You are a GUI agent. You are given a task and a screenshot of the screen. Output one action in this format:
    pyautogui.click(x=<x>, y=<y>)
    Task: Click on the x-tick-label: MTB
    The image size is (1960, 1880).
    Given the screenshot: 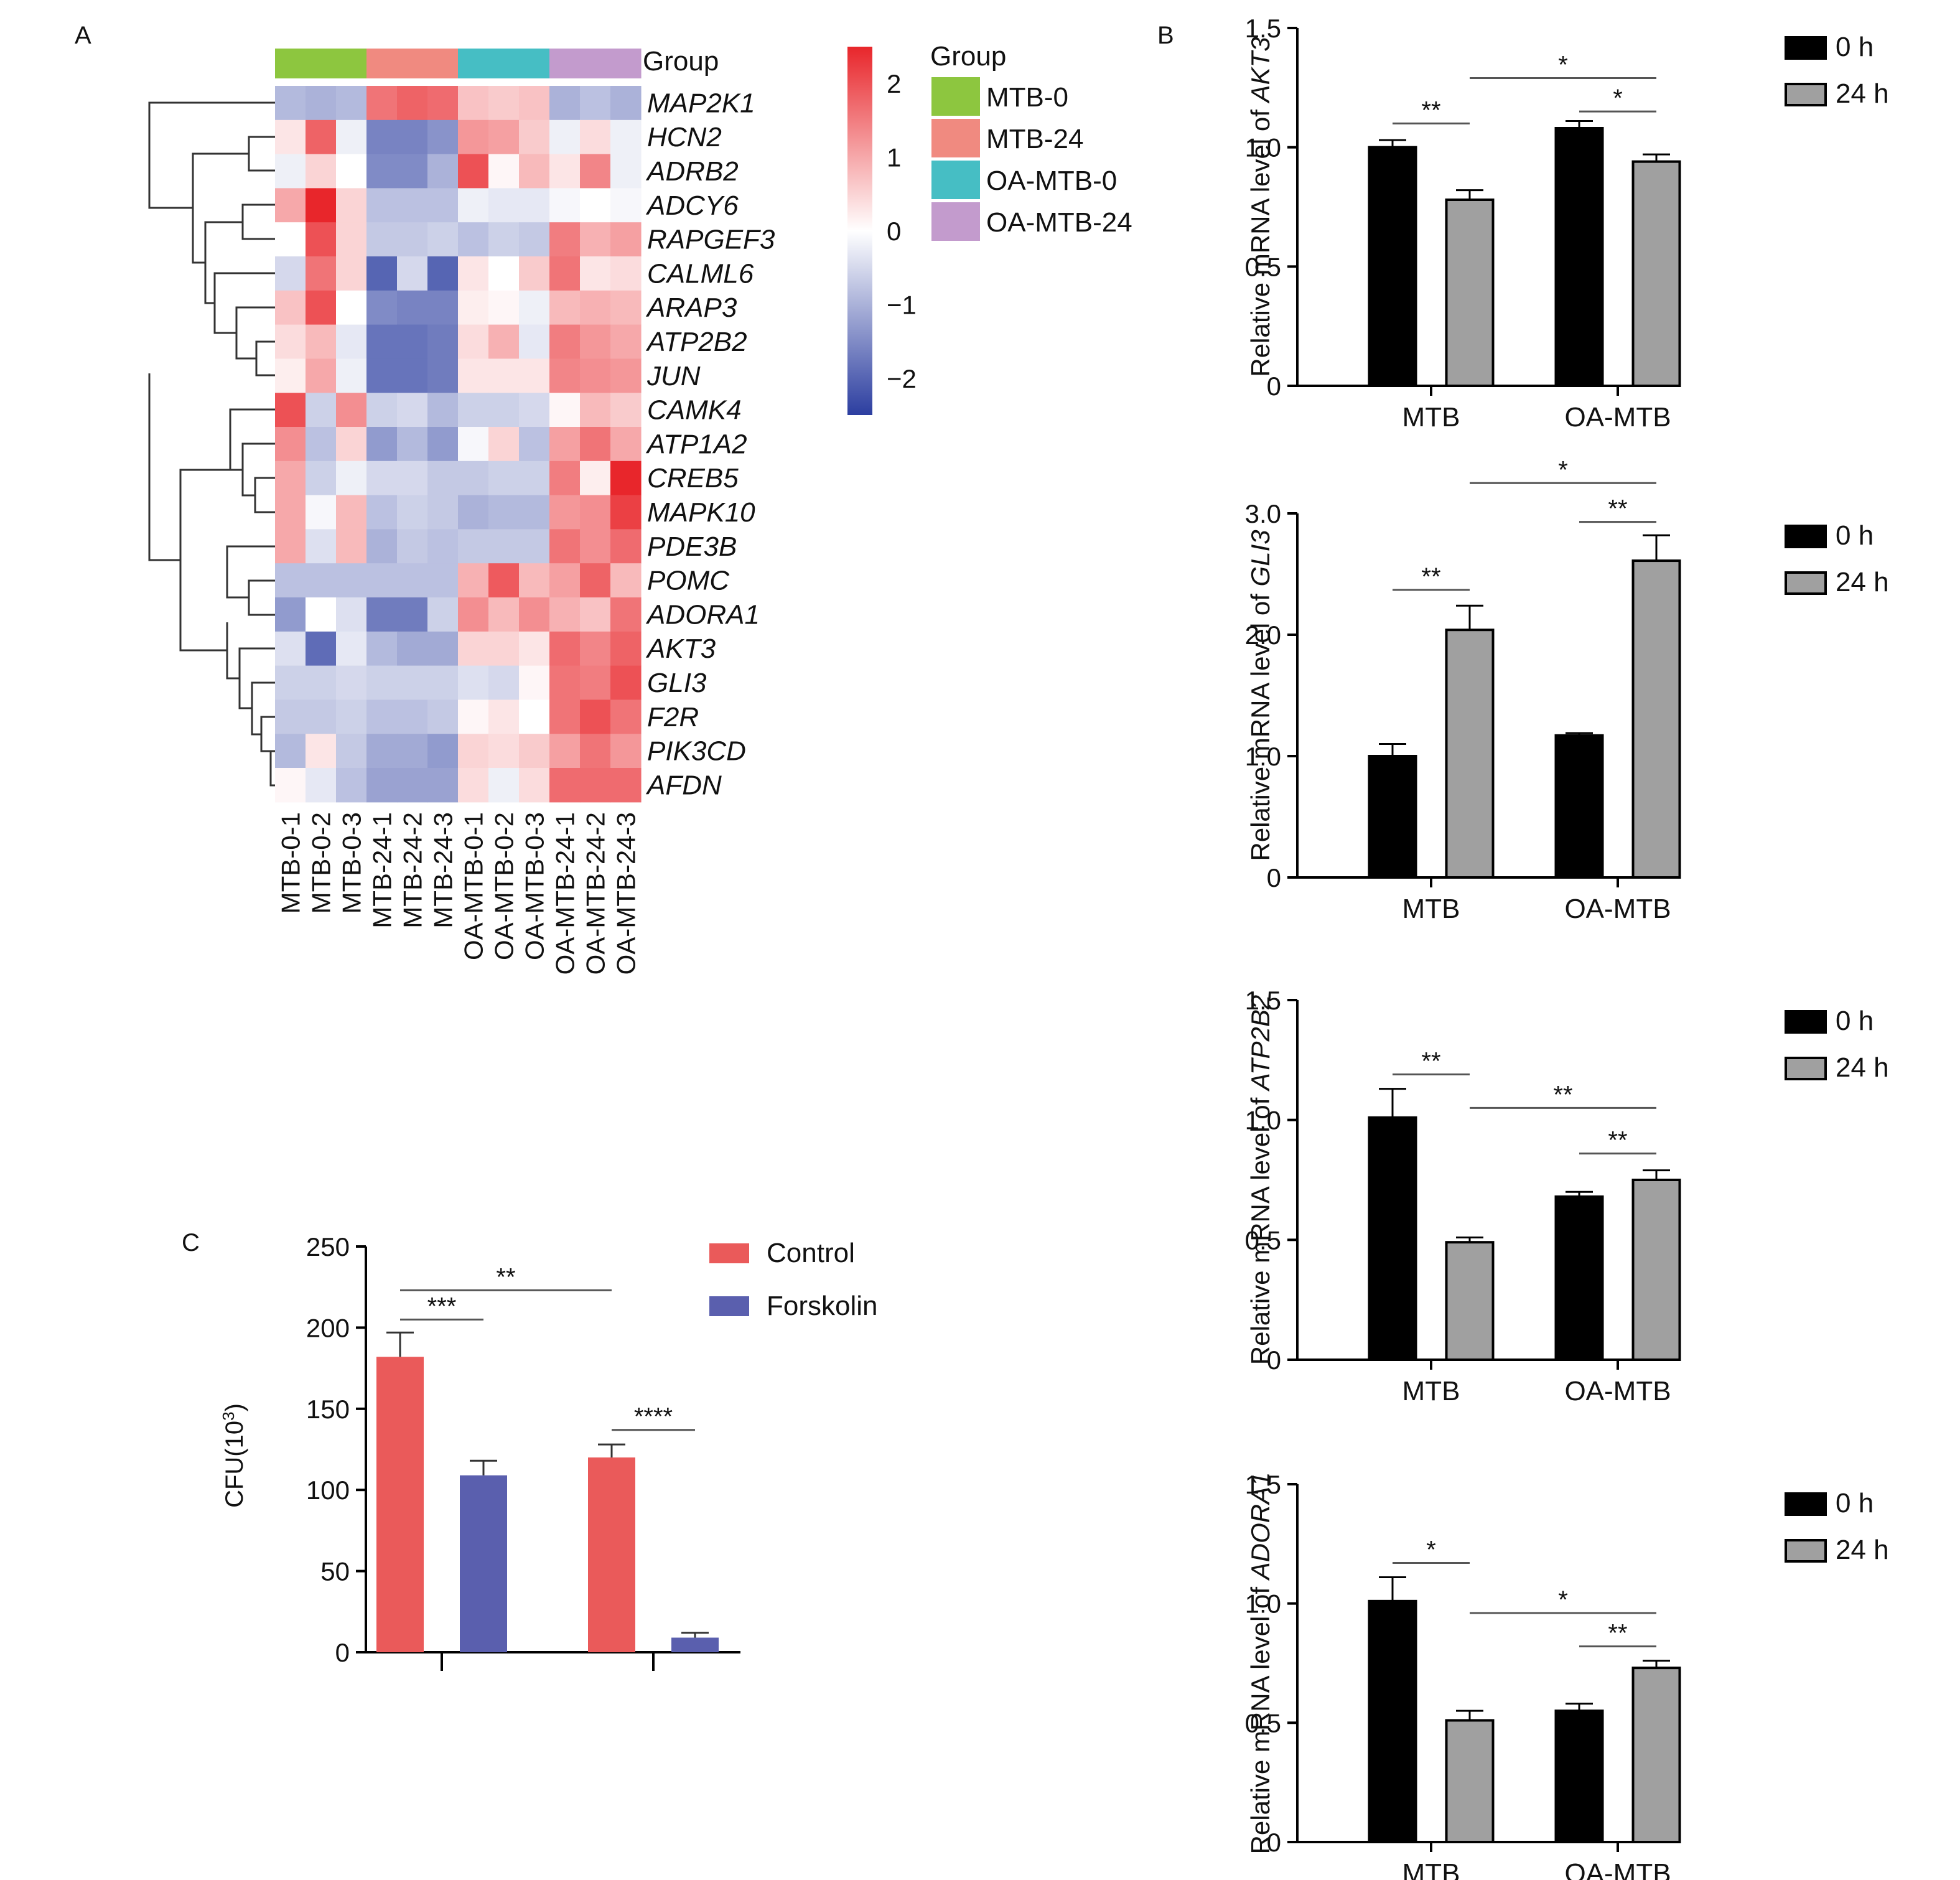 What is the action you would take?
    pyautogui.click(x=1431, y=417)
    